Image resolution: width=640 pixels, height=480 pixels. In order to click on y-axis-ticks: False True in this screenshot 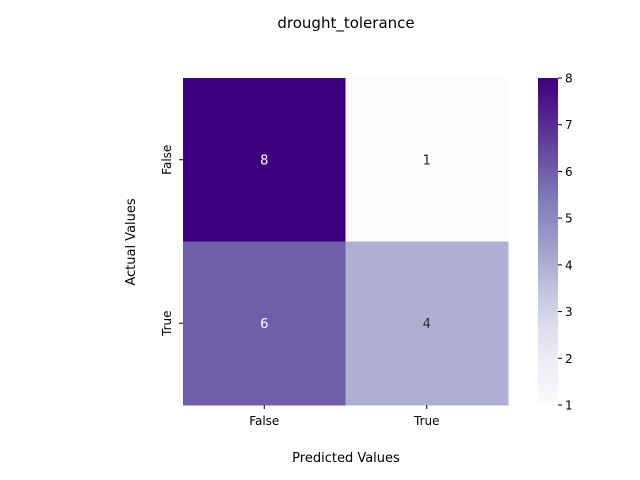, I will do `click(171, 241)`.